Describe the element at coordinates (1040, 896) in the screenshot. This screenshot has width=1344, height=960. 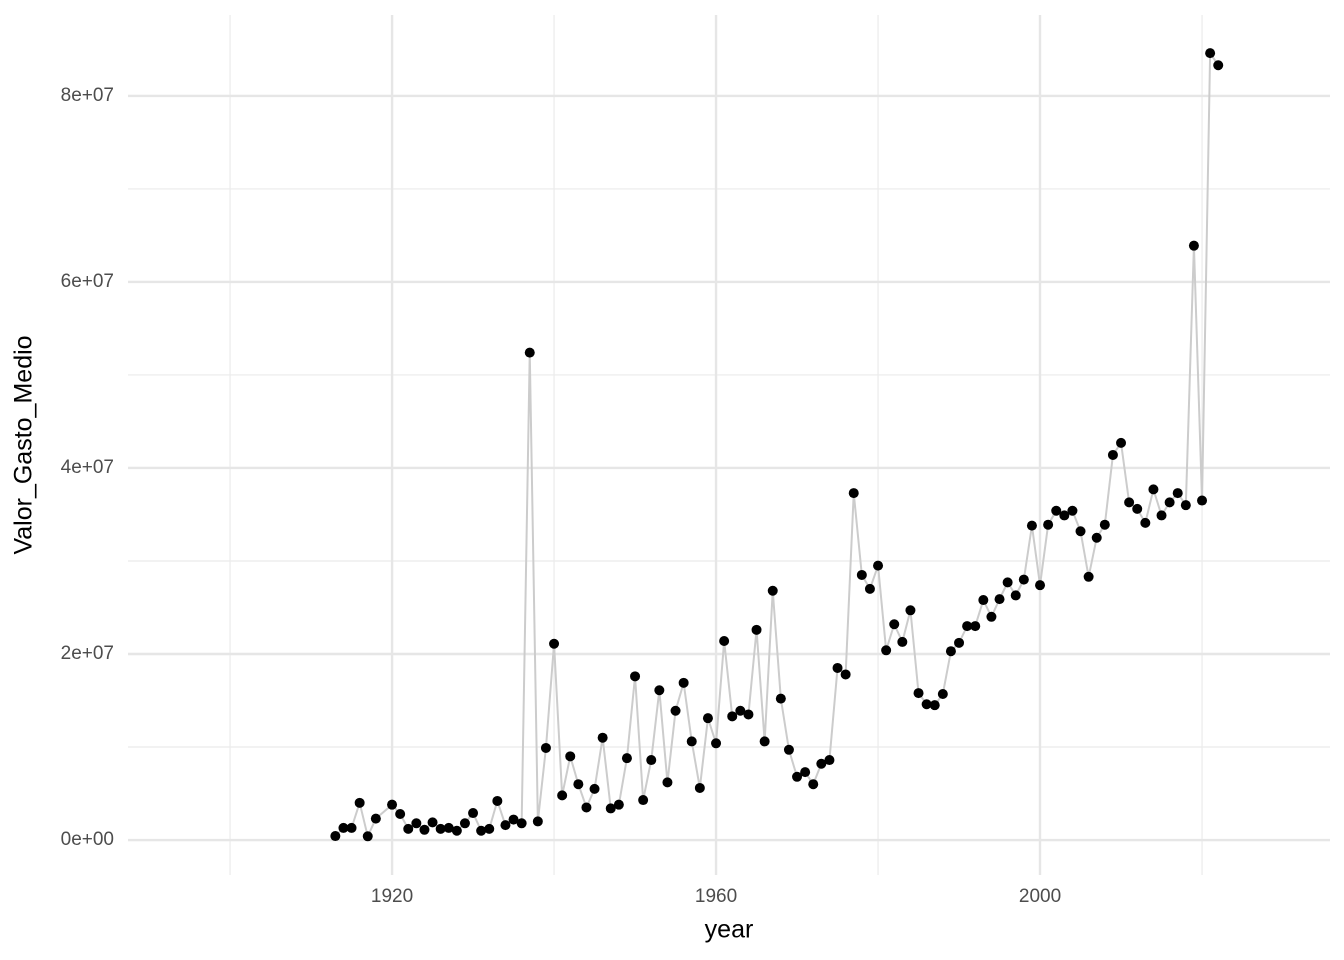
I see `x-tick-label: 2000` at that location.